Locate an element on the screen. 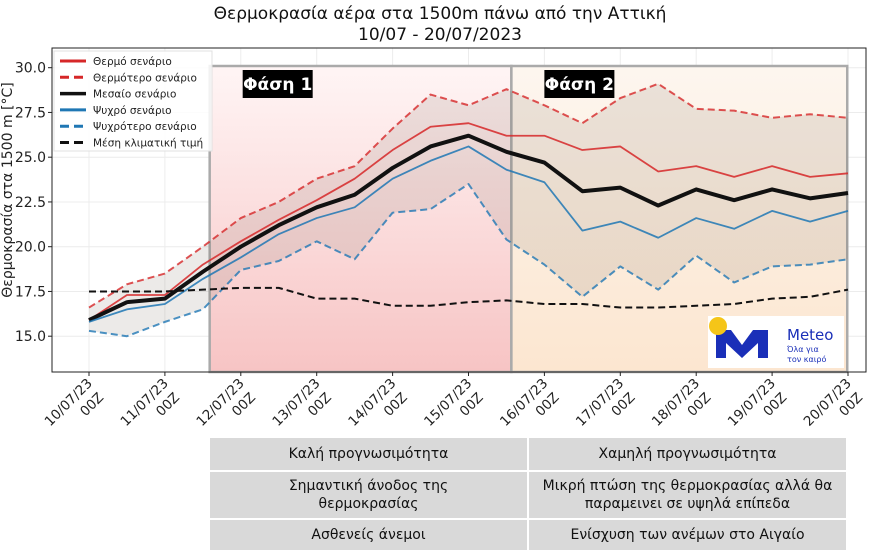 The width and height of the screenshot is (880, 553). logo-name: Meteo is located at coordinates (810, 335).